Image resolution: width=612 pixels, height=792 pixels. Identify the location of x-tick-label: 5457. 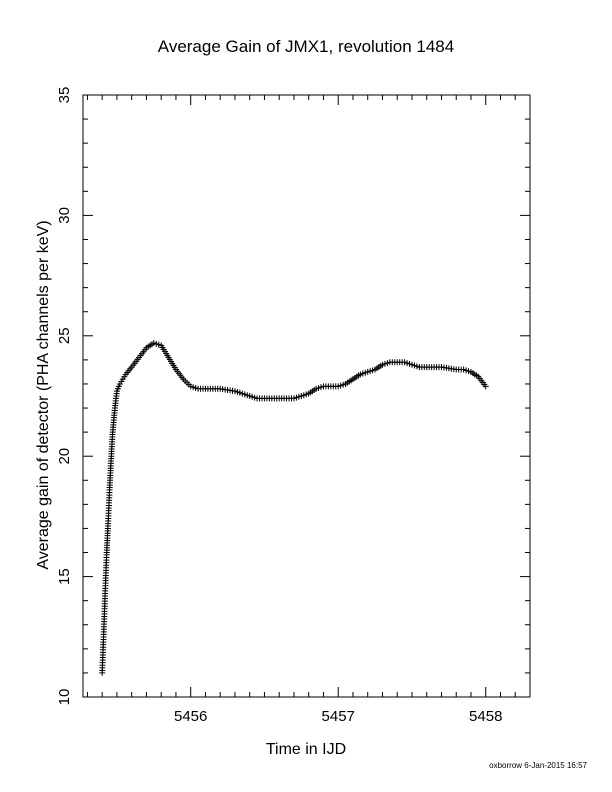
(338, 716).